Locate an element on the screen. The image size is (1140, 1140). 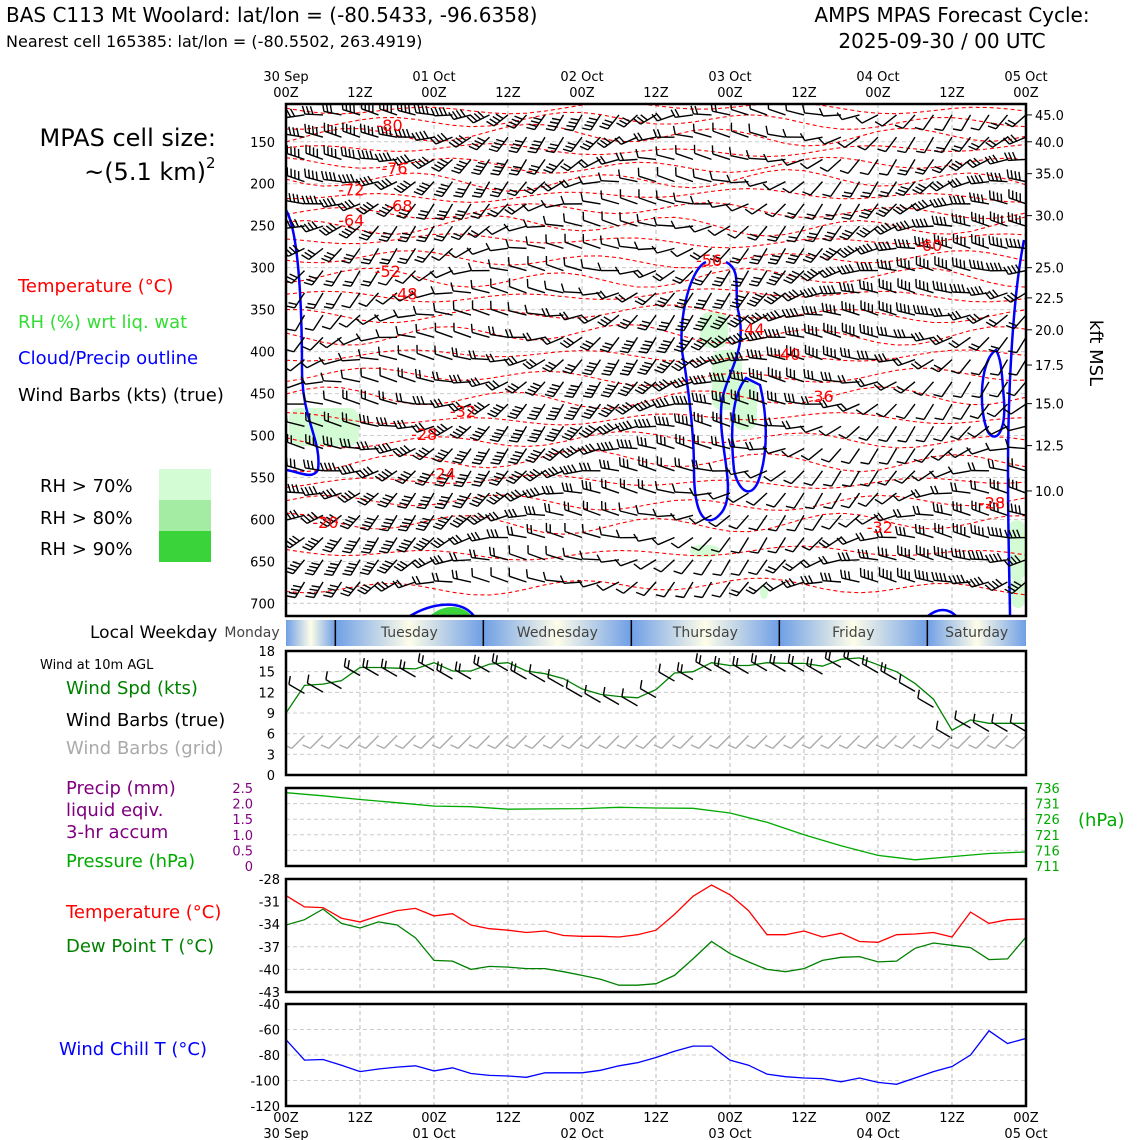
rh-legend-70: RH > 70% is located at coordinates (86, 486).